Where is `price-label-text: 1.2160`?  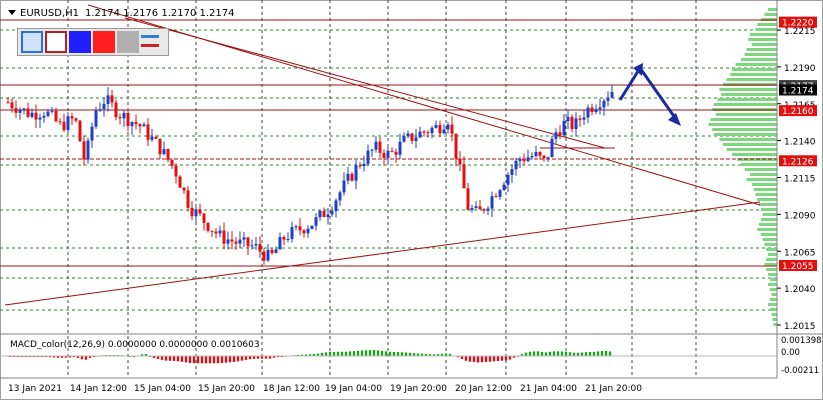 price-label-text: 1.2160 is located at coordinates (798, 112).